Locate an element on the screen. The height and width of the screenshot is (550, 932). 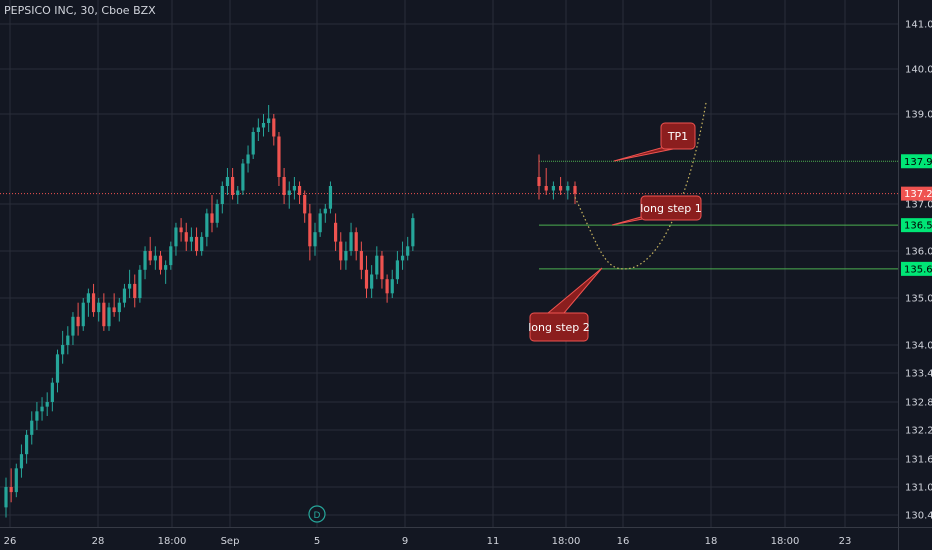
callout-long-step-1: long step 1 is located at coordinates (656, 210).